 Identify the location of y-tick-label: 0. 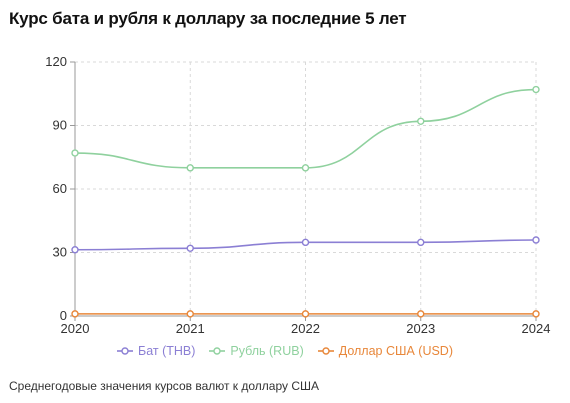
(63, 315).